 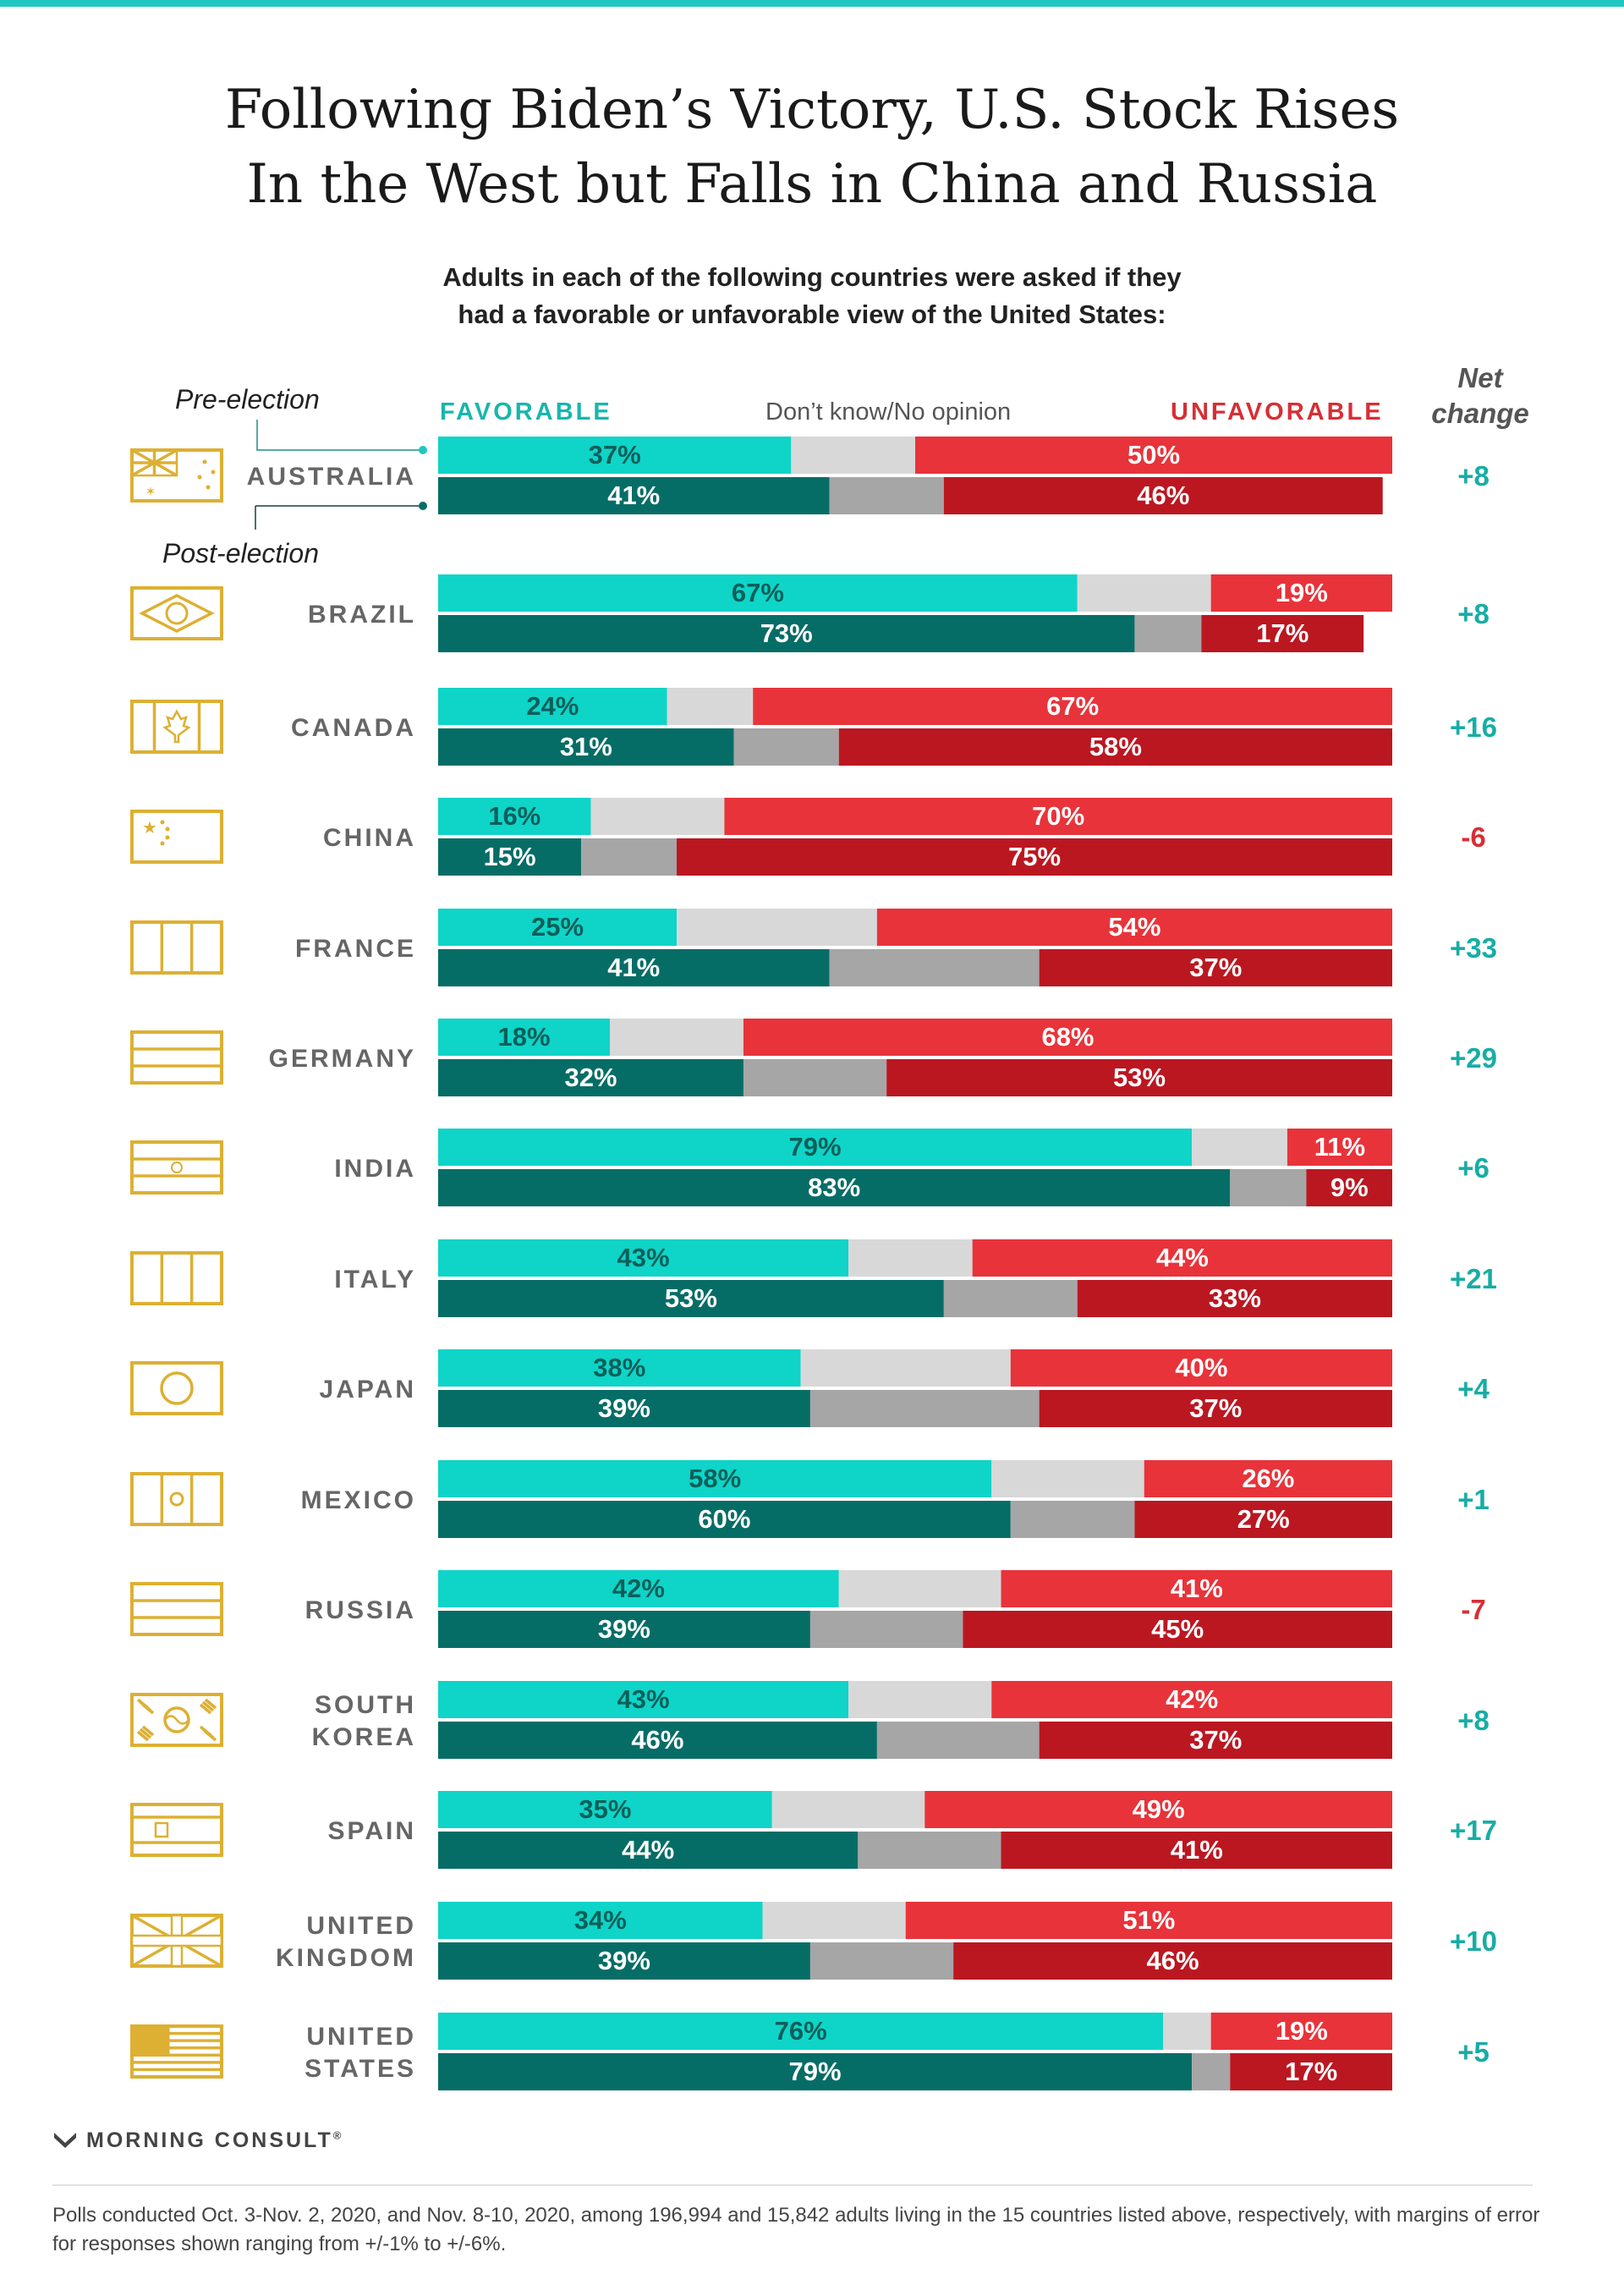 I want to click on brand-registered-mark: ®, so click(x=337, y=2135).